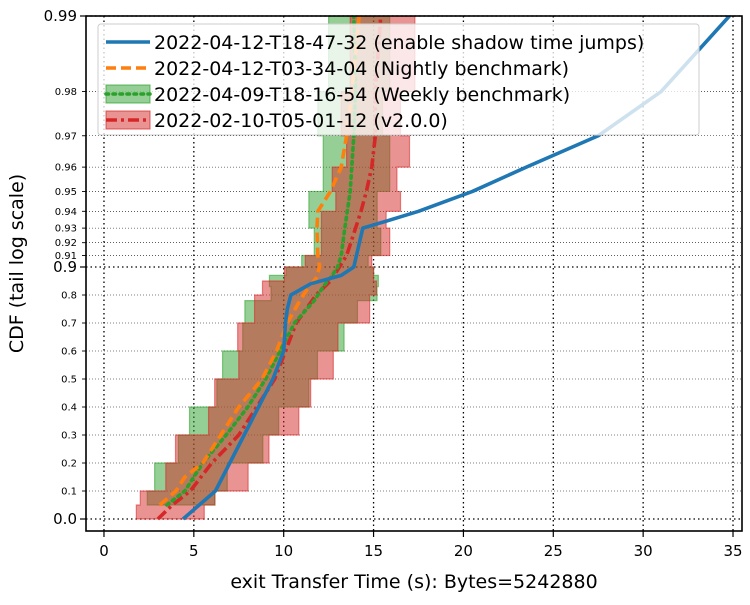 The height and width of the screenshot is (605, 750). I want to click on y-minor-tick-label: 0.8, so click(69, 296).